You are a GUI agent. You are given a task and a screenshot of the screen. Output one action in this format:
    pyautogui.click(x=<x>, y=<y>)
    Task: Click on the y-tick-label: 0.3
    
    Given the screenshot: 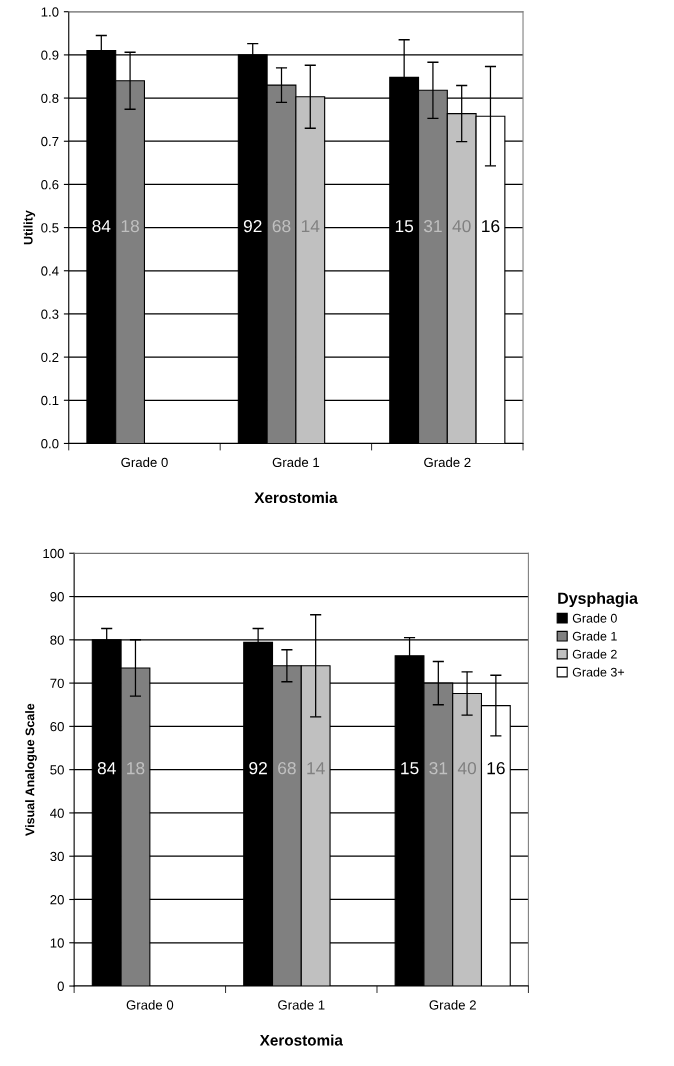 What is the action you would take?
    pyautogui.click(x=50, y=314)
    